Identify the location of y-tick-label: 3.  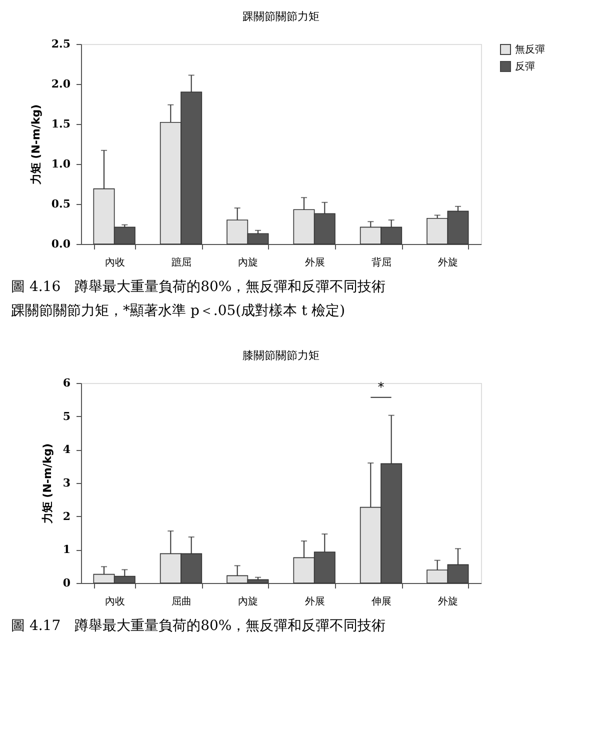
(66, 483).